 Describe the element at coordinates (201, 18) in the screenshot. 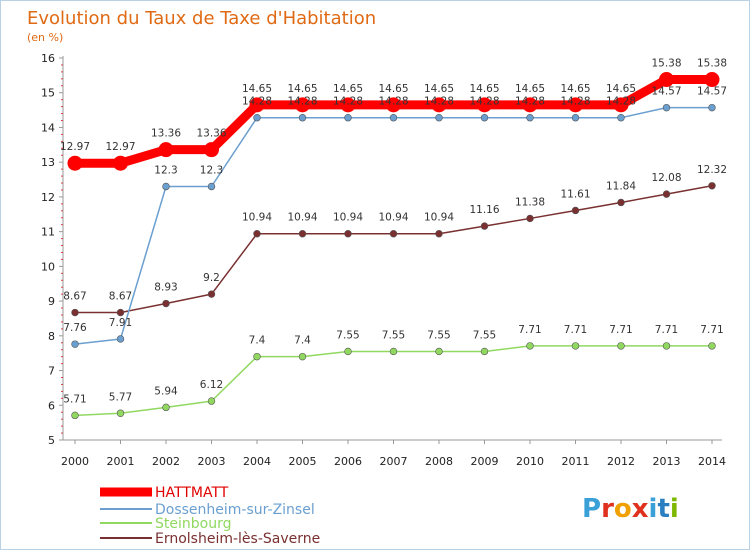

I see `chart-title: Evolution du Taux de Taxe d'Habitation` at that location.